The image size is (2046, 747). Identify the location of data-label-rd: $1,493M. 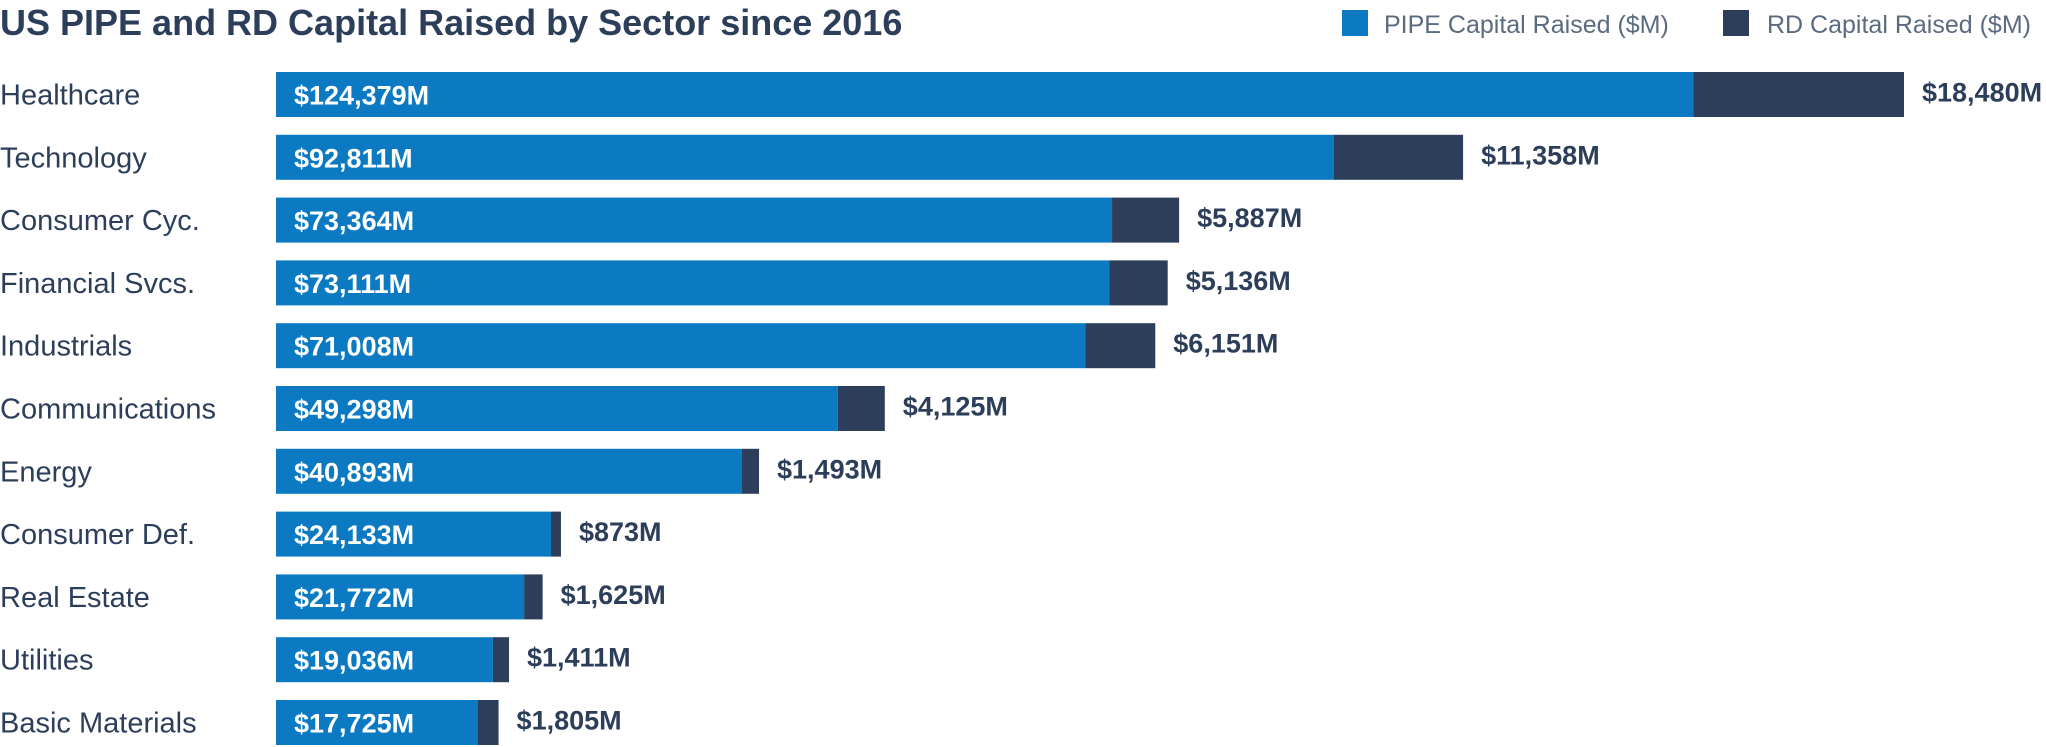
(829, 469).